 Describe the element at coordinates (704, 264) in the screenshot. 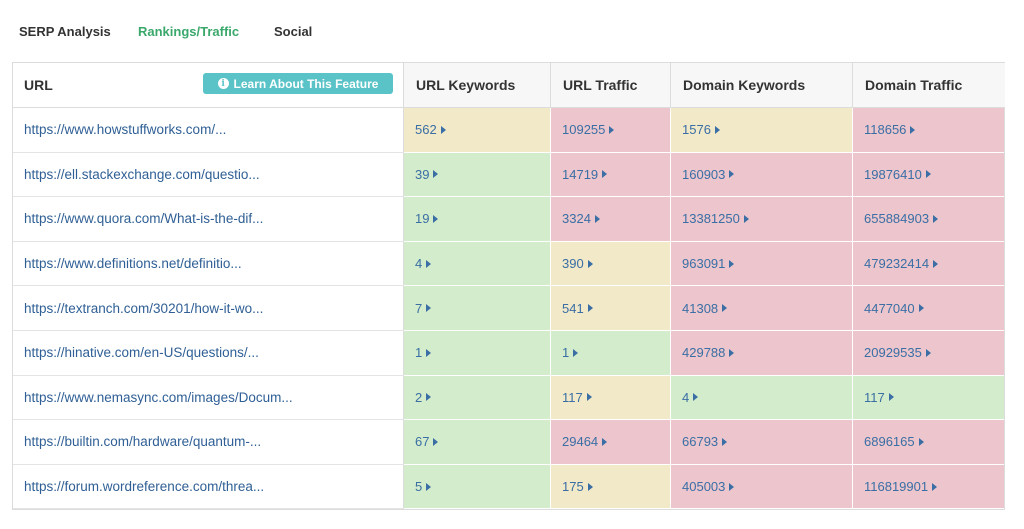

I see `metric-value-link: 963091` at that location.